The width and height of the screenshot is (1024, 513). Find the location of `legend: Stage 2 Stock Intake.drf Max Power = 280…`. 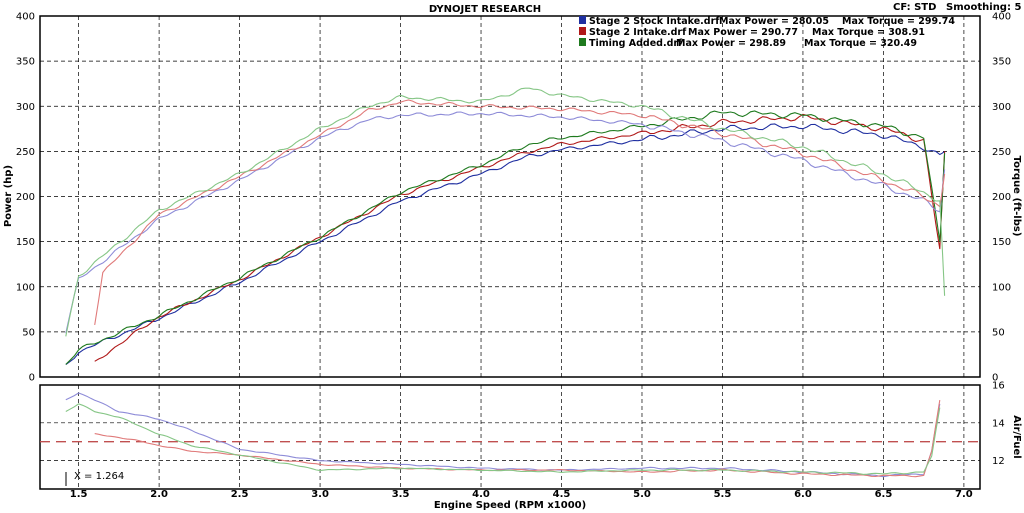

legend: Stage 2 Stock Intake.drf Max Power = 280… is located at coordinates (767, 32).